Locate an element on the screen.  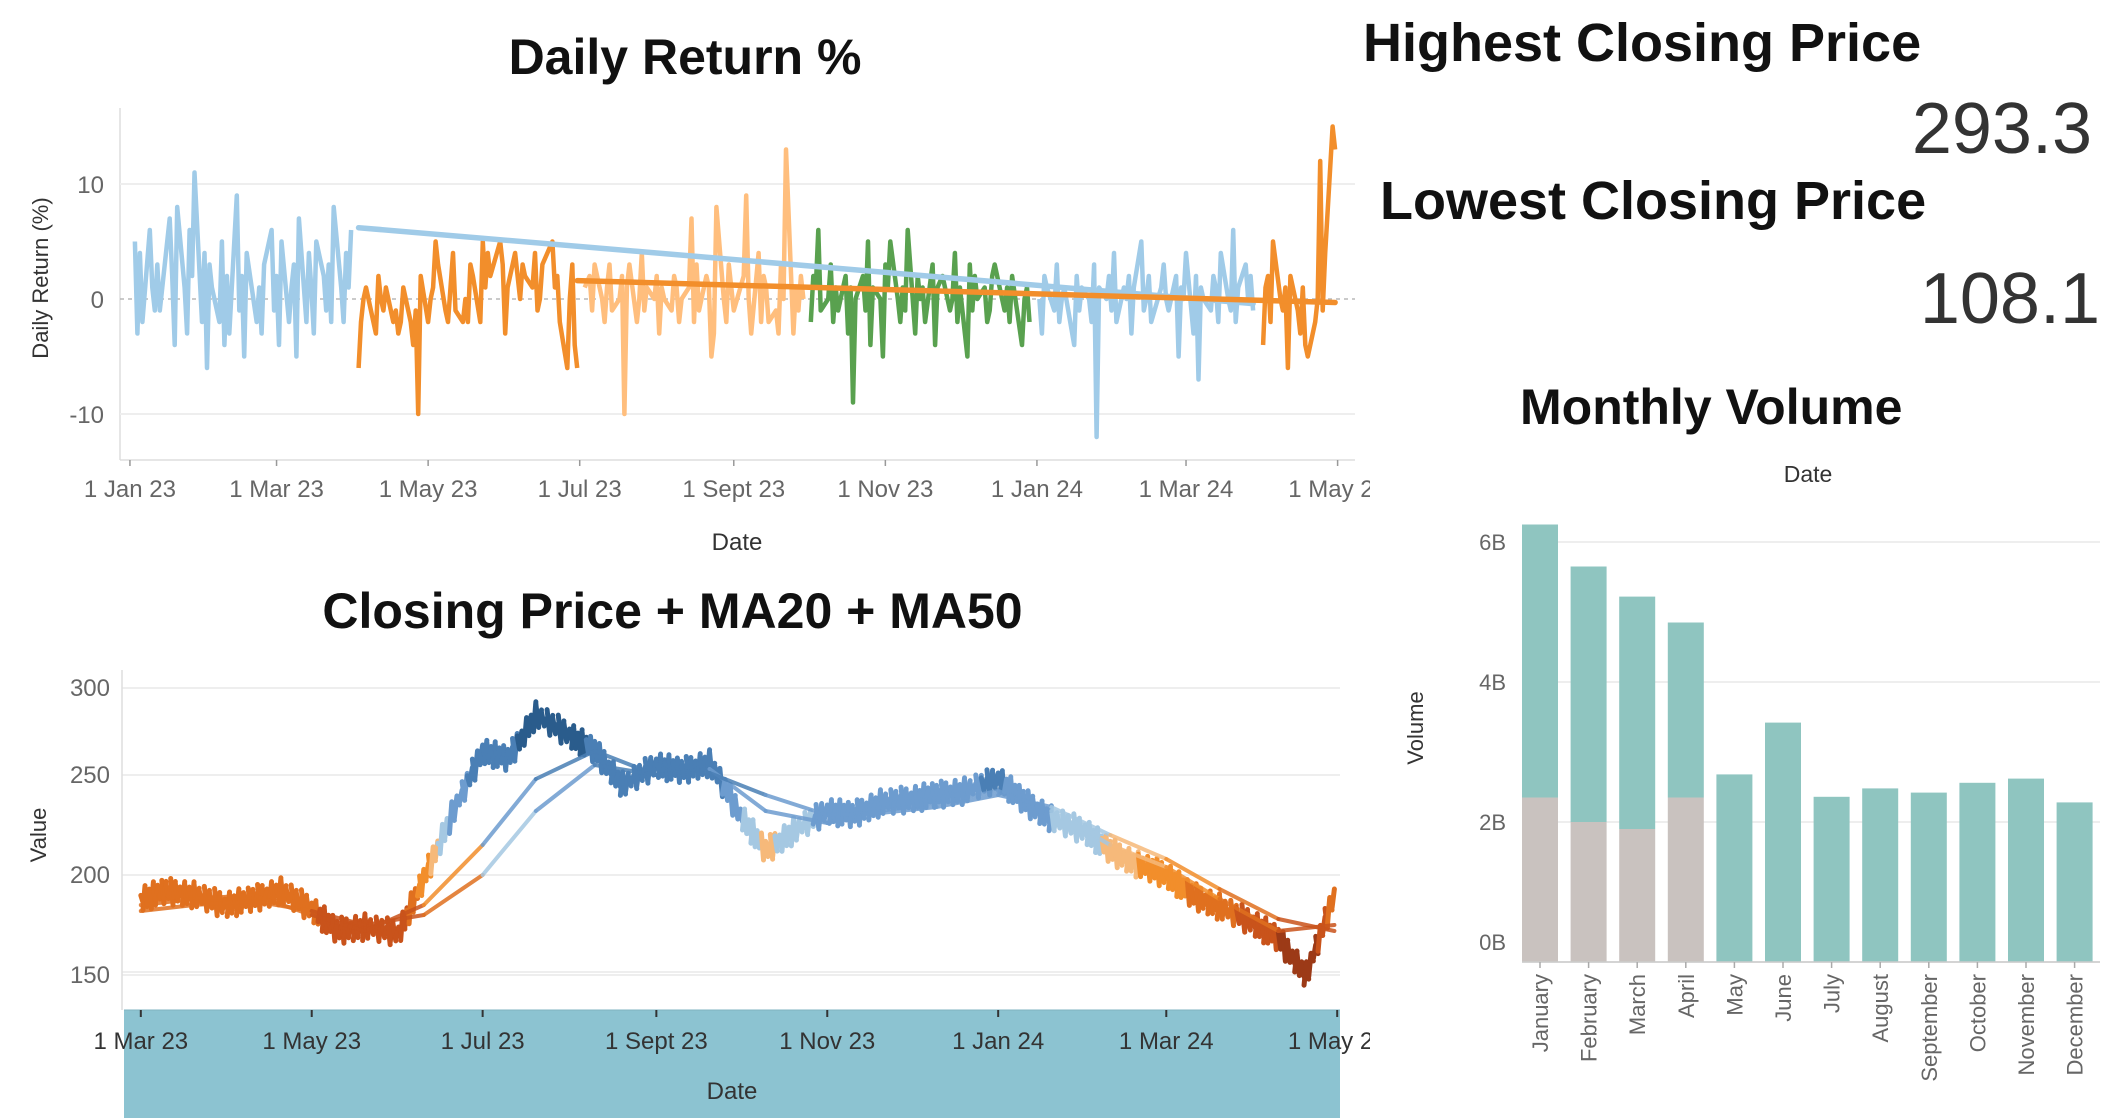
x-tick-label: 1 May 24 is located at coordinates (1329, 489).